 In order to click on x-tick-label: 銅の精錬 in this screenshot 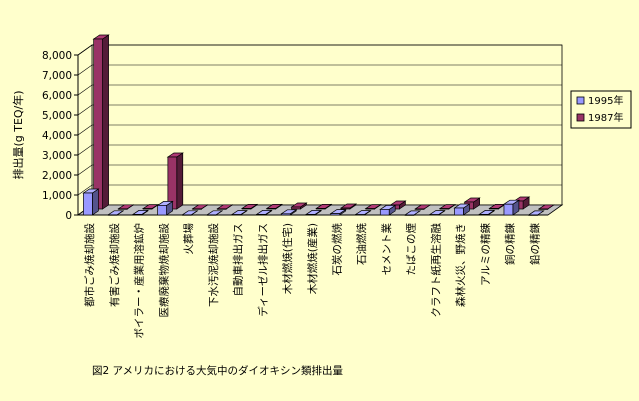, I will do `click(510, 244)`.